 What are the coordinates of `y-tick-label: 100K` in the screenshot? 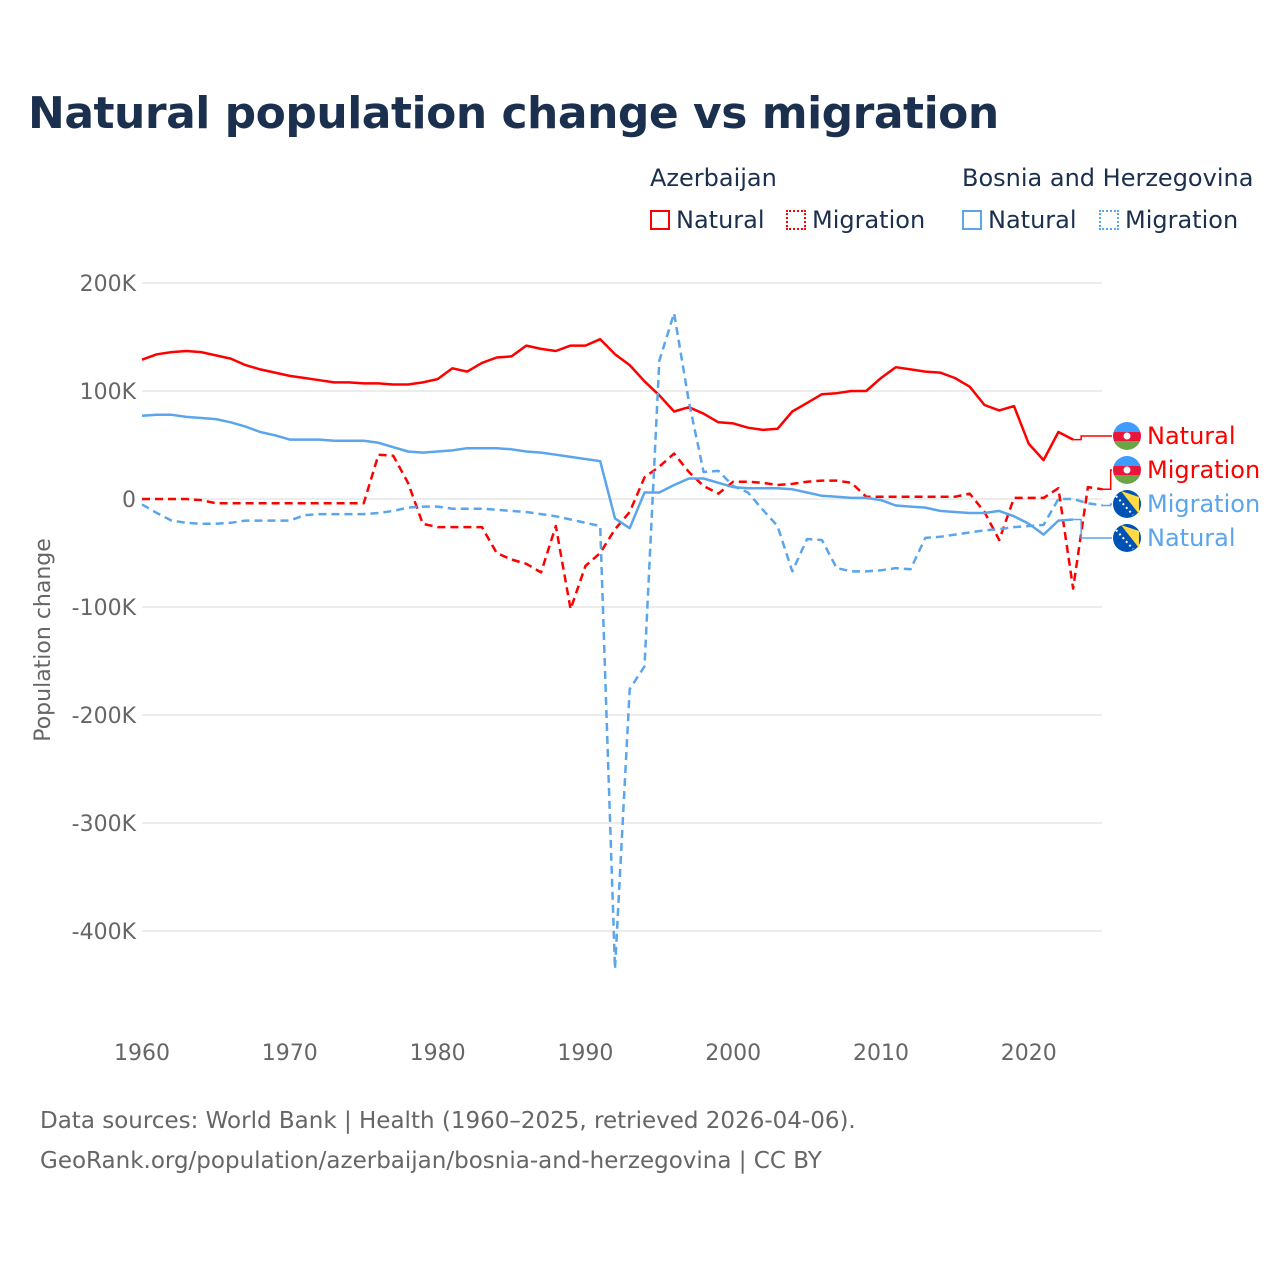 It's located at (108, 392).